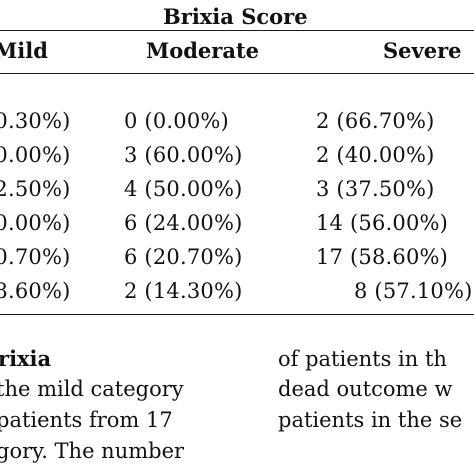 The height and width of the screenshot is (474, 474). I want to click on table-cell-mild: (8.60%), so click(35, 291).